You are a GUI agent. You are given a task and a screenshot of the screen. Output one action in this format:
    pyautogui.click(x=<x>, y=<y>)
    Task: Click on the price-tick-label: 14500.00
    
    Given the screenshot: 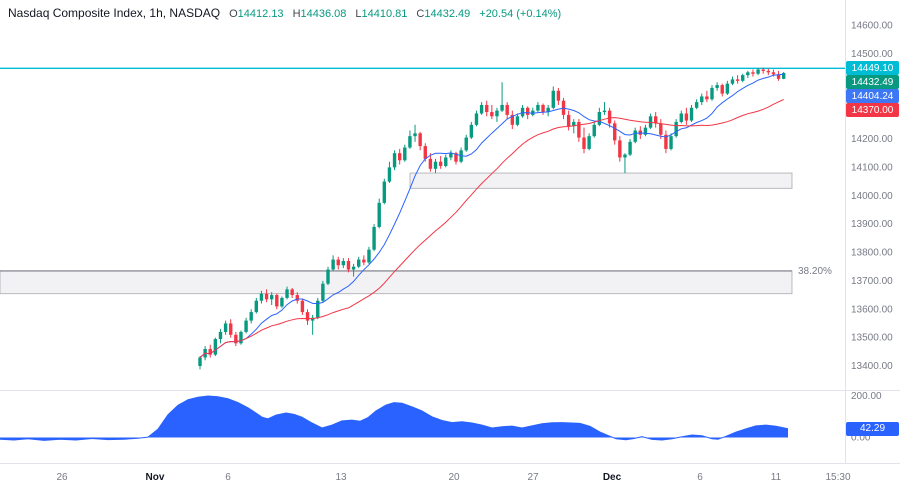 What is the action you would take?
    pyautogui.click(x=872, y=54)
    